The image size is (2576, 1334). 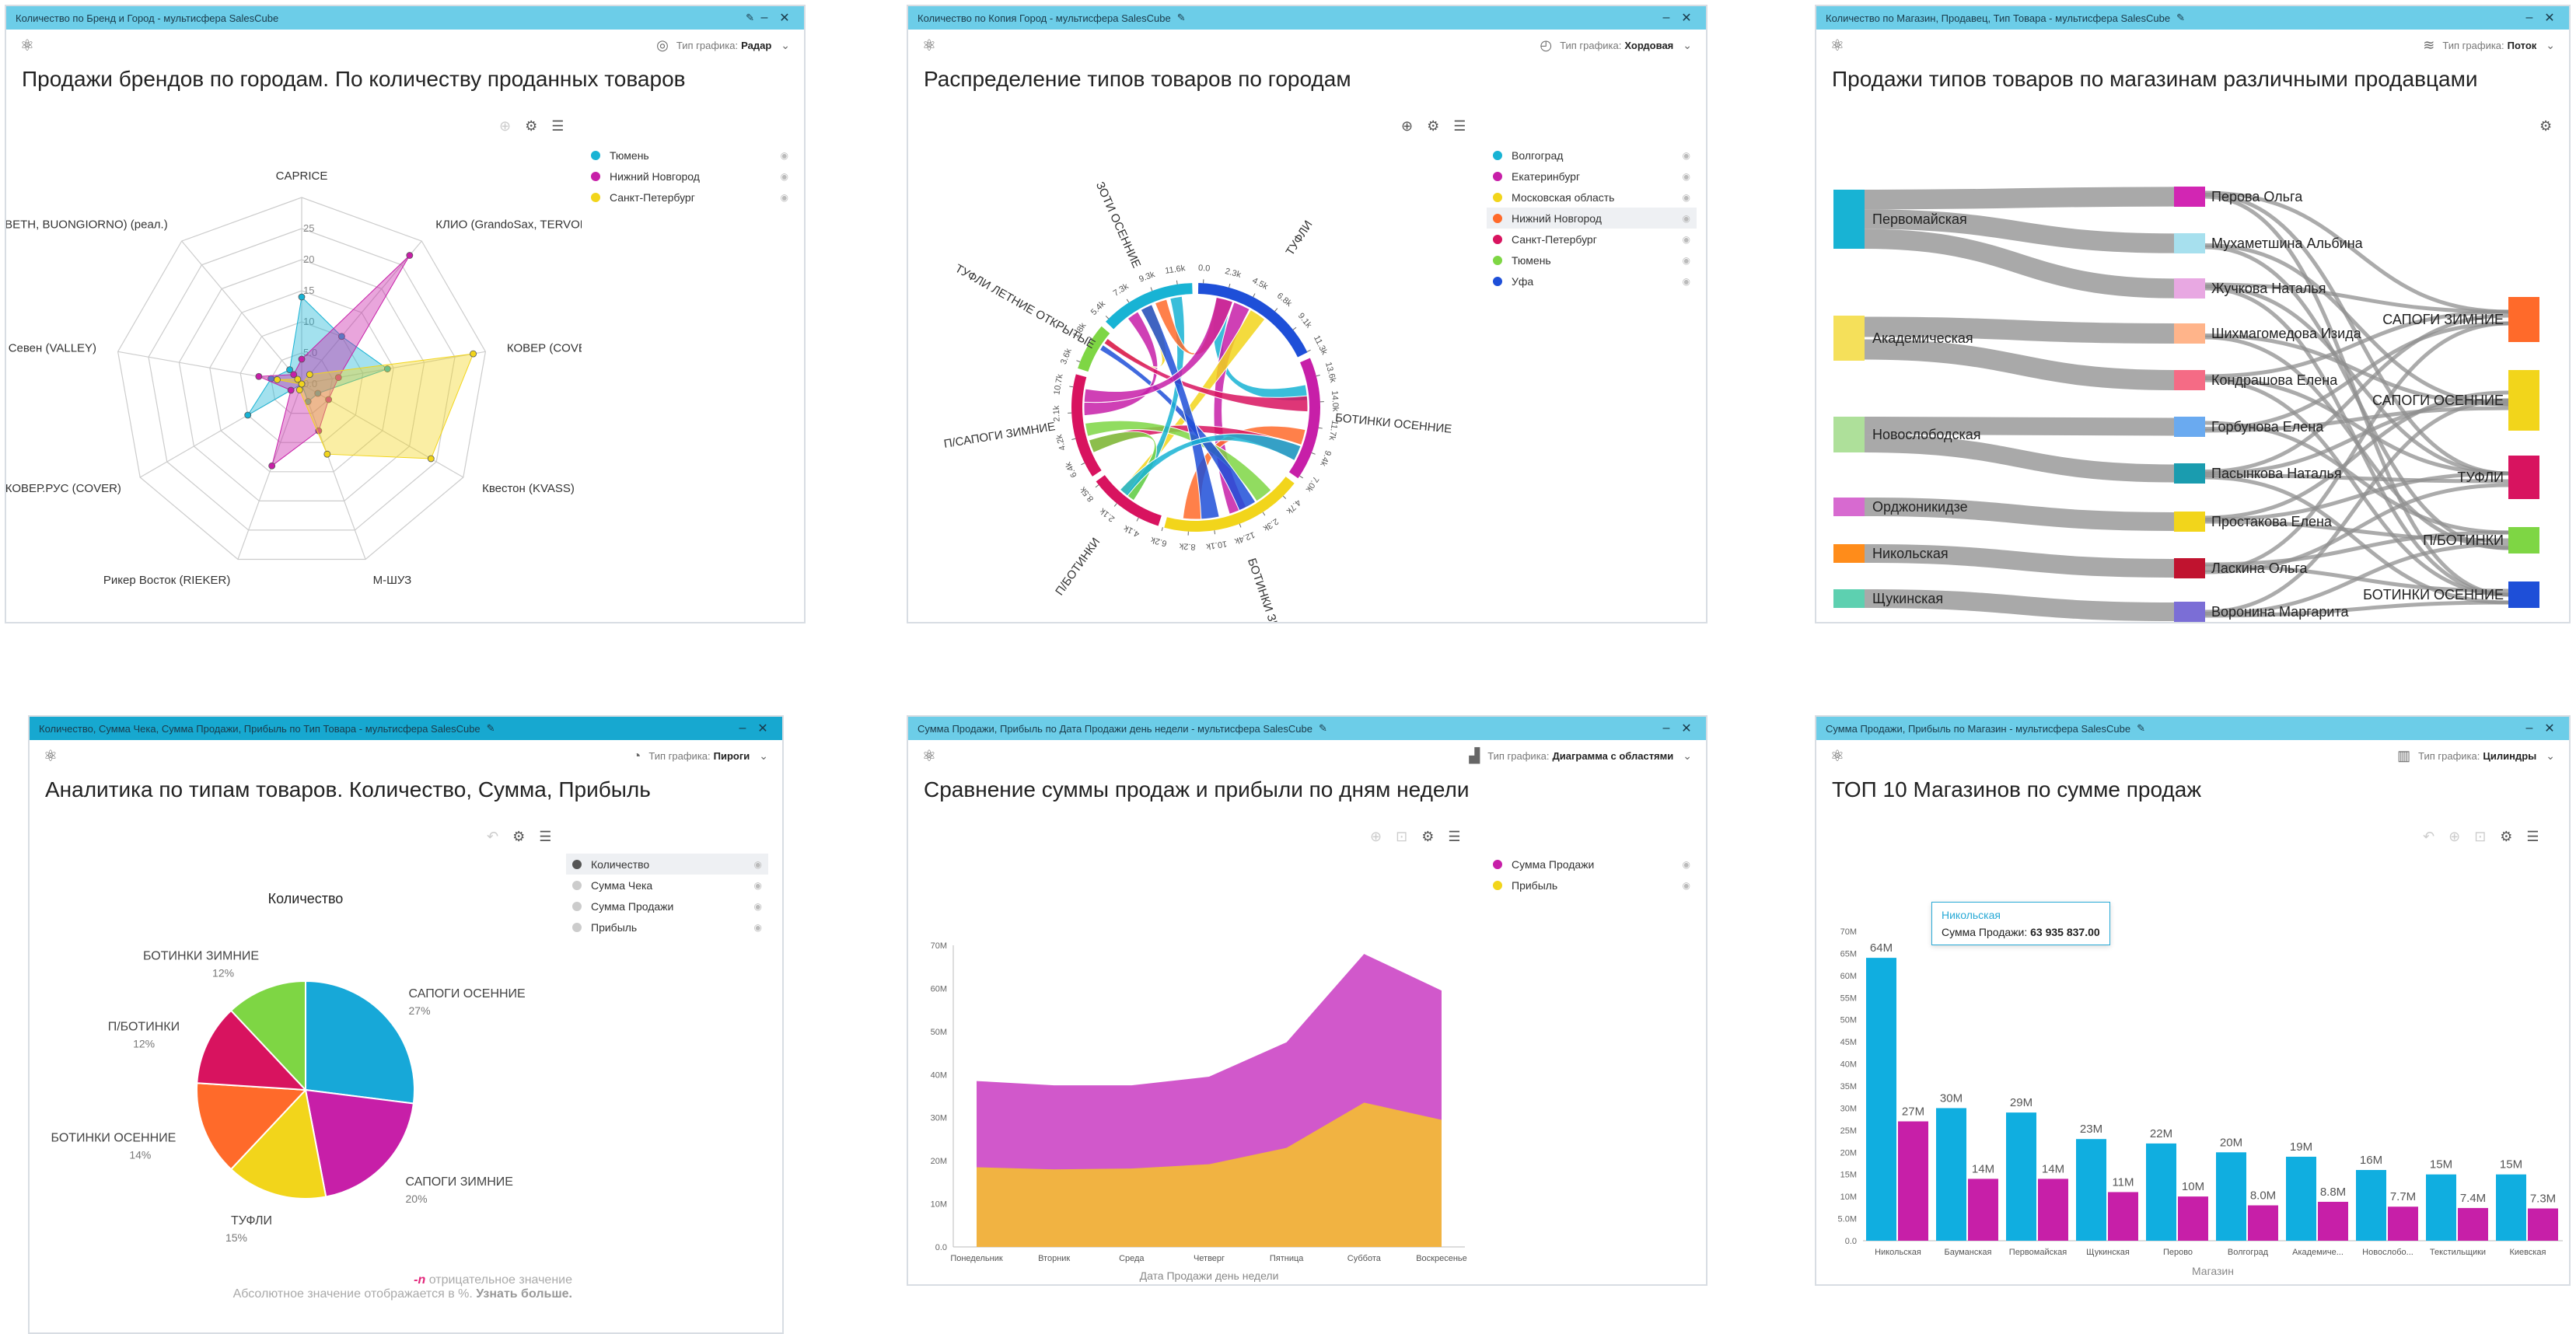 I want to click on area-chart-icon: ▟, so click(x=1474, y=756).